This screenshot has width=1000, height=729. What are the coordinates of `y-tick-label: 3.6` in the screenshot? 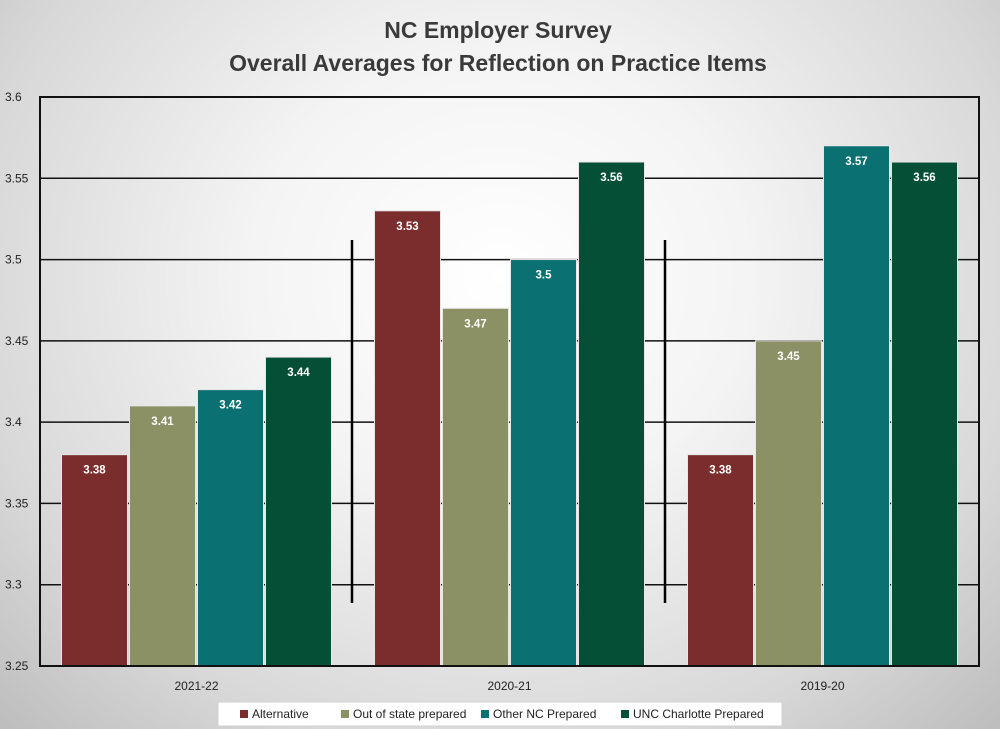 It's located at (13, 97).